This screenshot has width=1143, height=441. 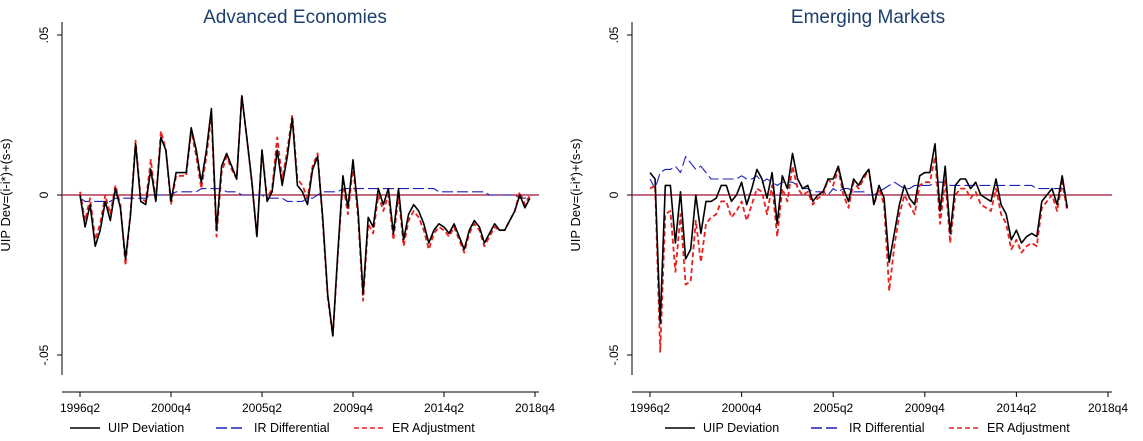 I want to click on chart-title: Advanced Economies, so click(x=295, y=17).